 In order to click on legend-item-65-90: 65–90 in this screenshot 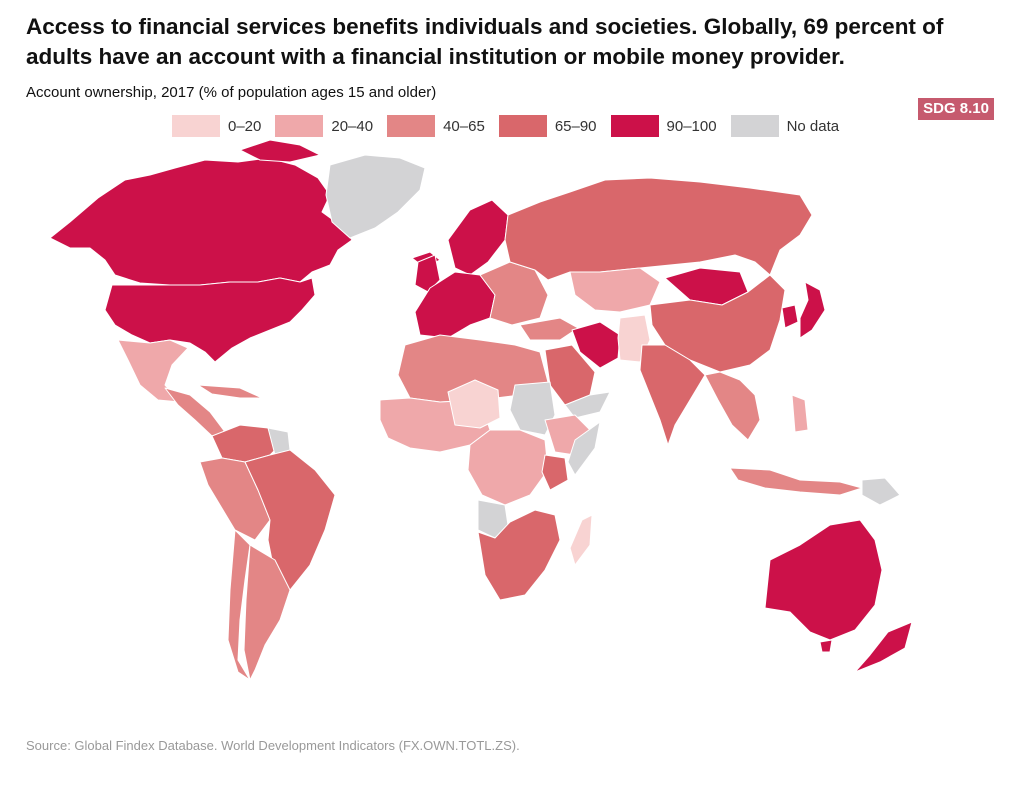, I will do `click(547, 126)`.